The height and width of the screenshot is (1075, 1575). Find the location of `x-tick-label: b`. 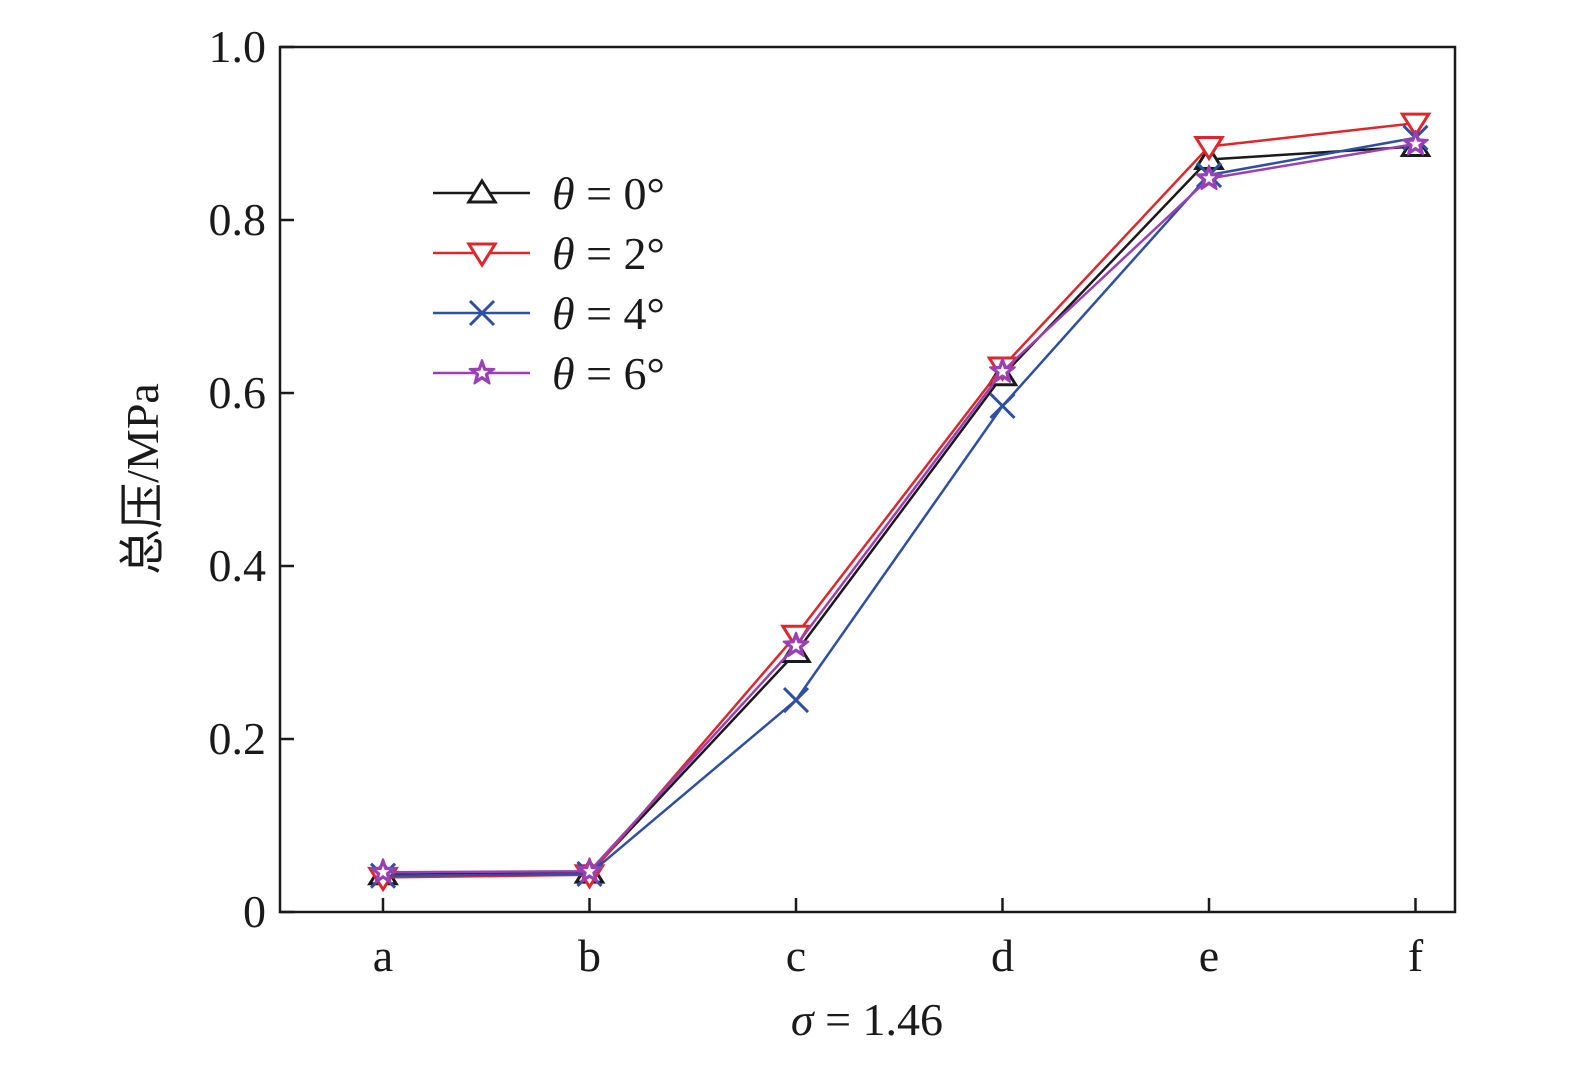

x-tick-label: b is located at coordinates (589, 955).